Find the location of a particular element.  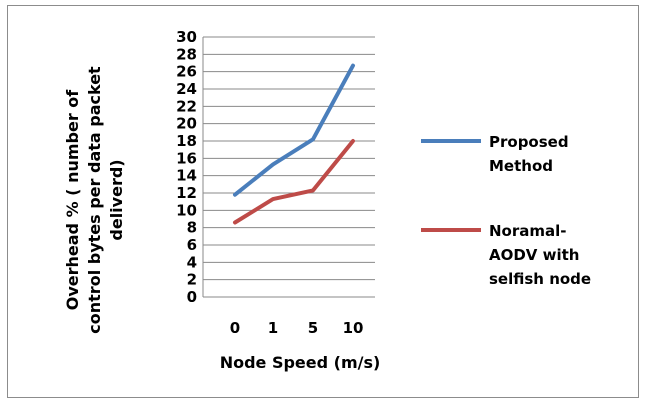

x-tick-label: 1 is located at coordinates (273, 328).